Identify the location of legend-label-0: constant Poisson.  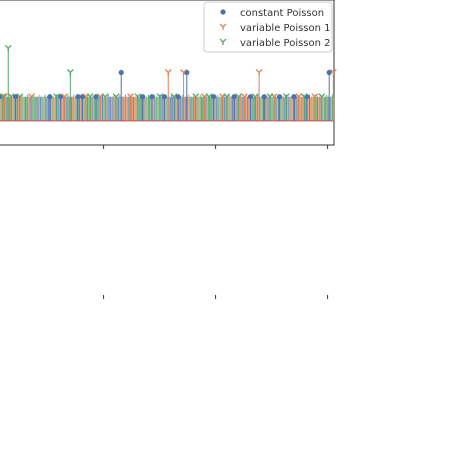
(282, 13).